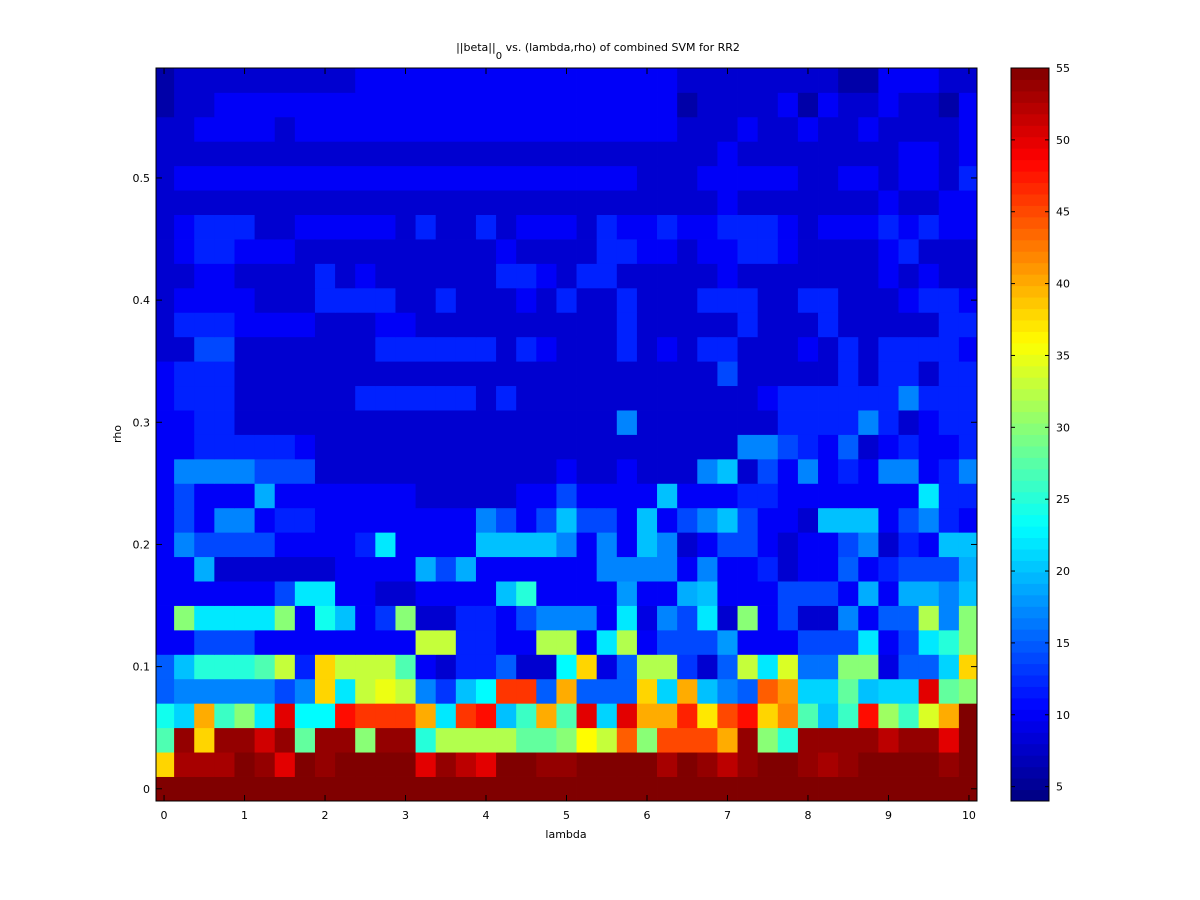  Describe the element at coordinates (1059, 787) in the screenshot. I see `colorbar-tick-label: 5` at that location.